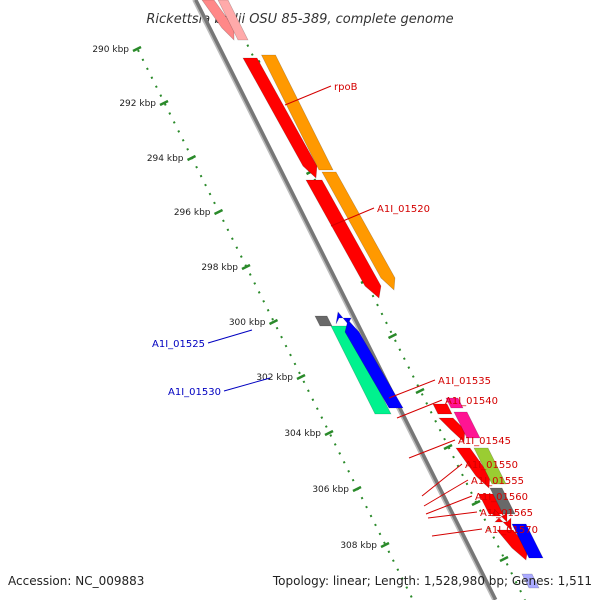  What do you see at coordinates (374, 364) in the screenshot?
I see `gene-A1I_01530-pair` at bounding box center [374, 364].